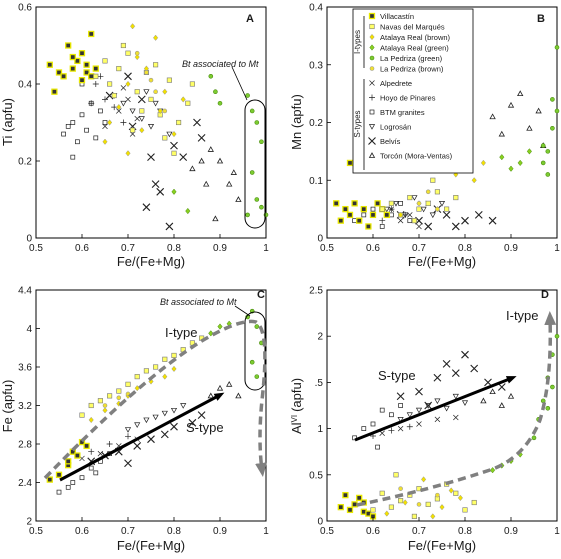 This screenshot has height=559, width=561. I want to click on y-tick-label: 0.4, so click(25, 85).